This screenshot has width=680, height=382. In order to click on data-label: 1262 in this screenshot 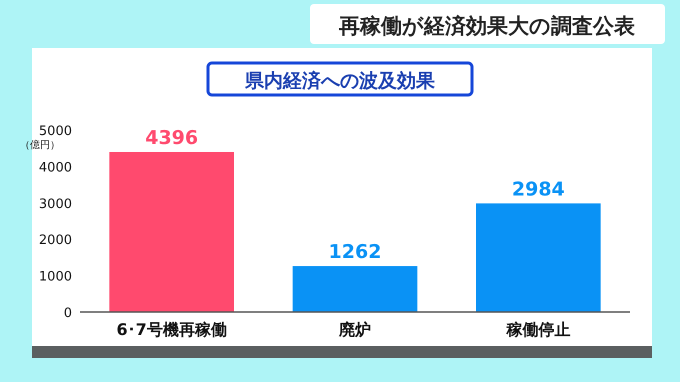, I will do `click(355, 252)`.